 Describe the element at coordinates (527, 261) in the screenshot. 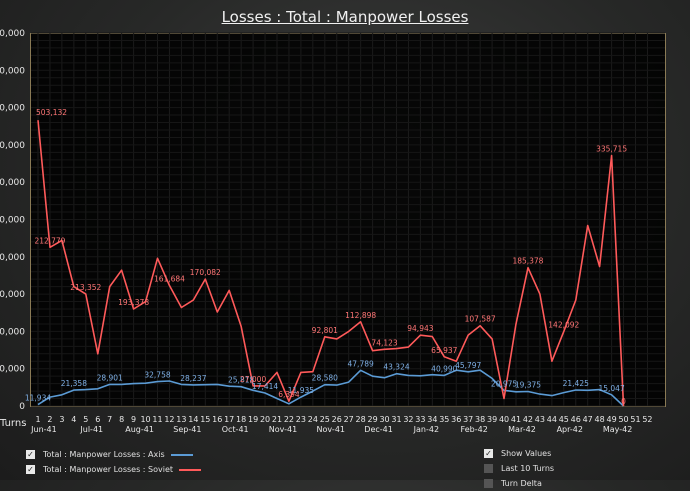

I see `soviet-value-label: 185,378` at that location.